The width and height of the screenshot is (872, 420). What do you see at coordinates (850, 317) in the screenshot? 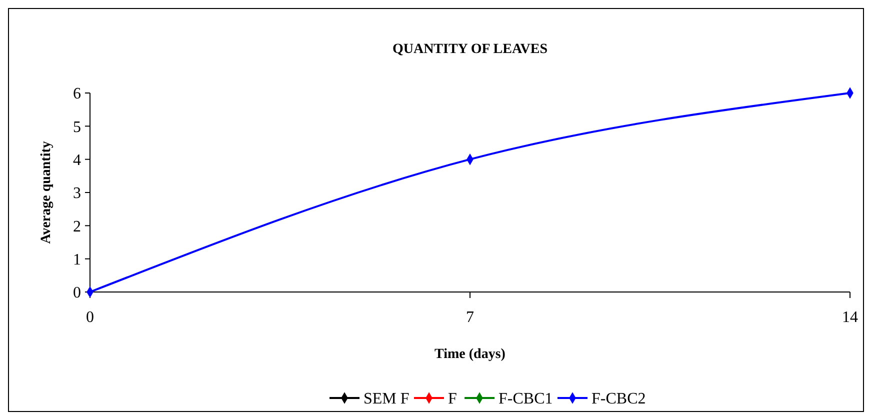
I see `x-tick-label: 14` at bounding box center [850, 317].